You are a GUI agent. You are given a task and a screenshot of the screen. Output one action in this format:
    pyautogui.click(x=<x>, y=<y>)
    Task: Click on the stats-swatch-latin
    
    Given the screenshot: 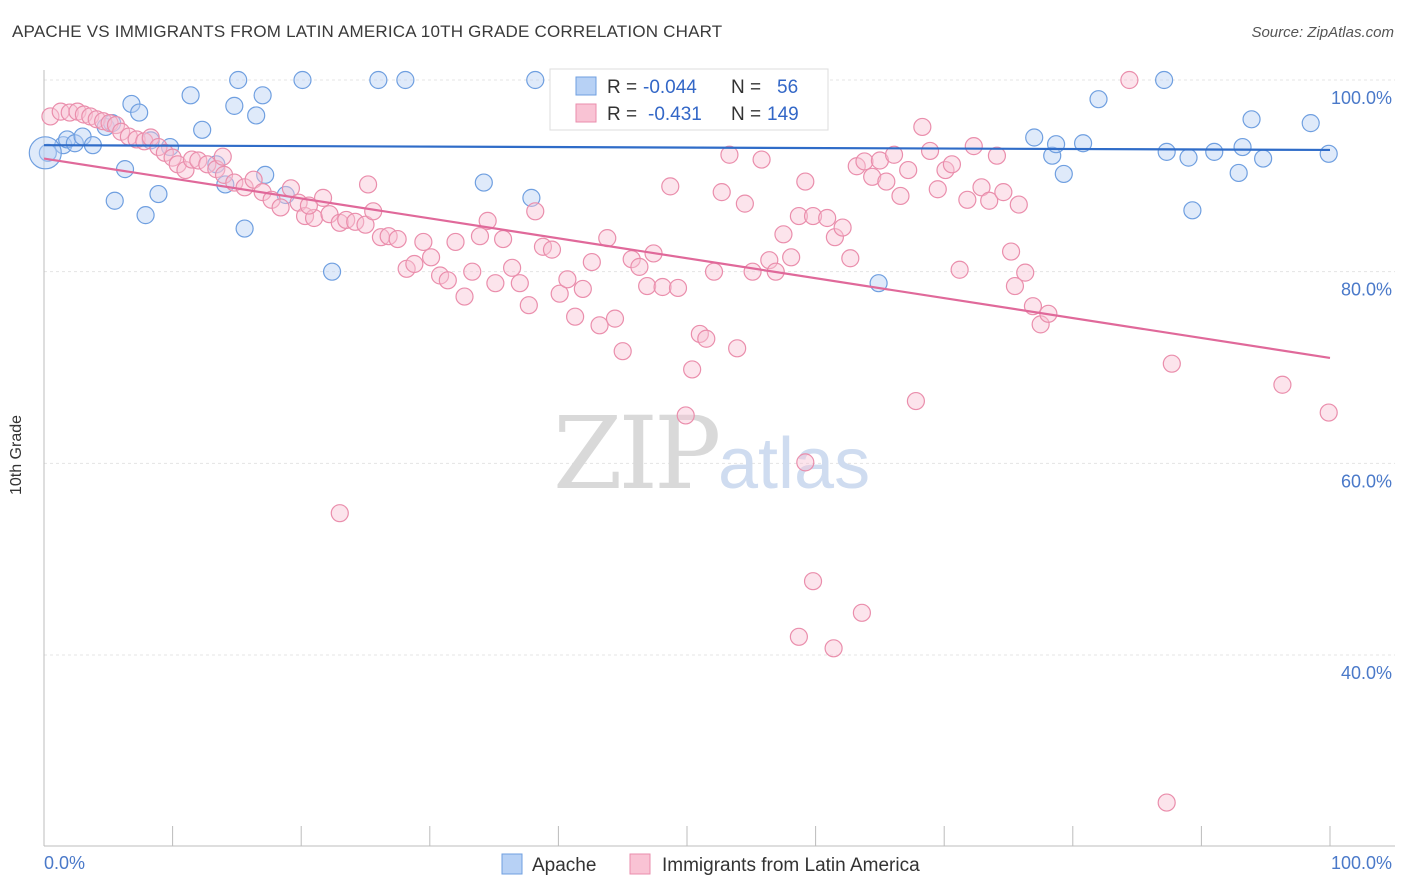 What is the action you would take?
    pyautogui.click(x=586, y=113)
    